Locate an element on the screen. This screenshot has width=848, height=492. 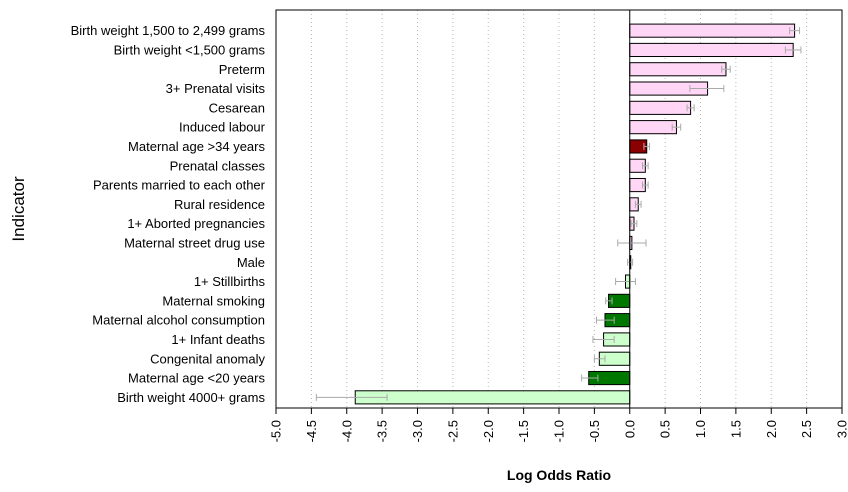
category-label: Rural residence is located at coordinates (219, 204).